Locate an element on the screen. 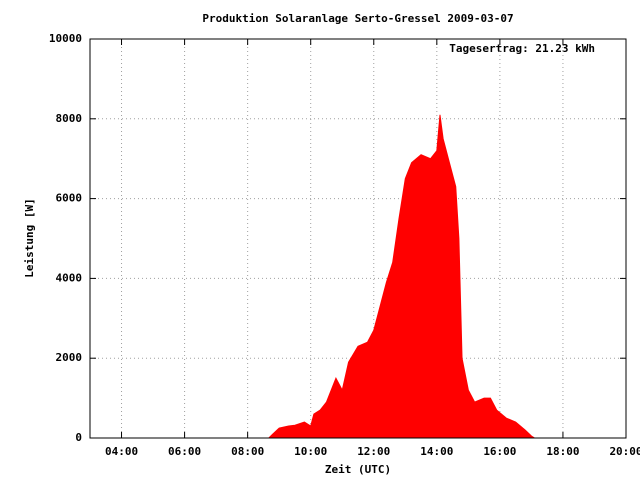 The height and width of the screenshot is (480, 640). y-tick-label: 6000 is located at coordinates (69, 198).